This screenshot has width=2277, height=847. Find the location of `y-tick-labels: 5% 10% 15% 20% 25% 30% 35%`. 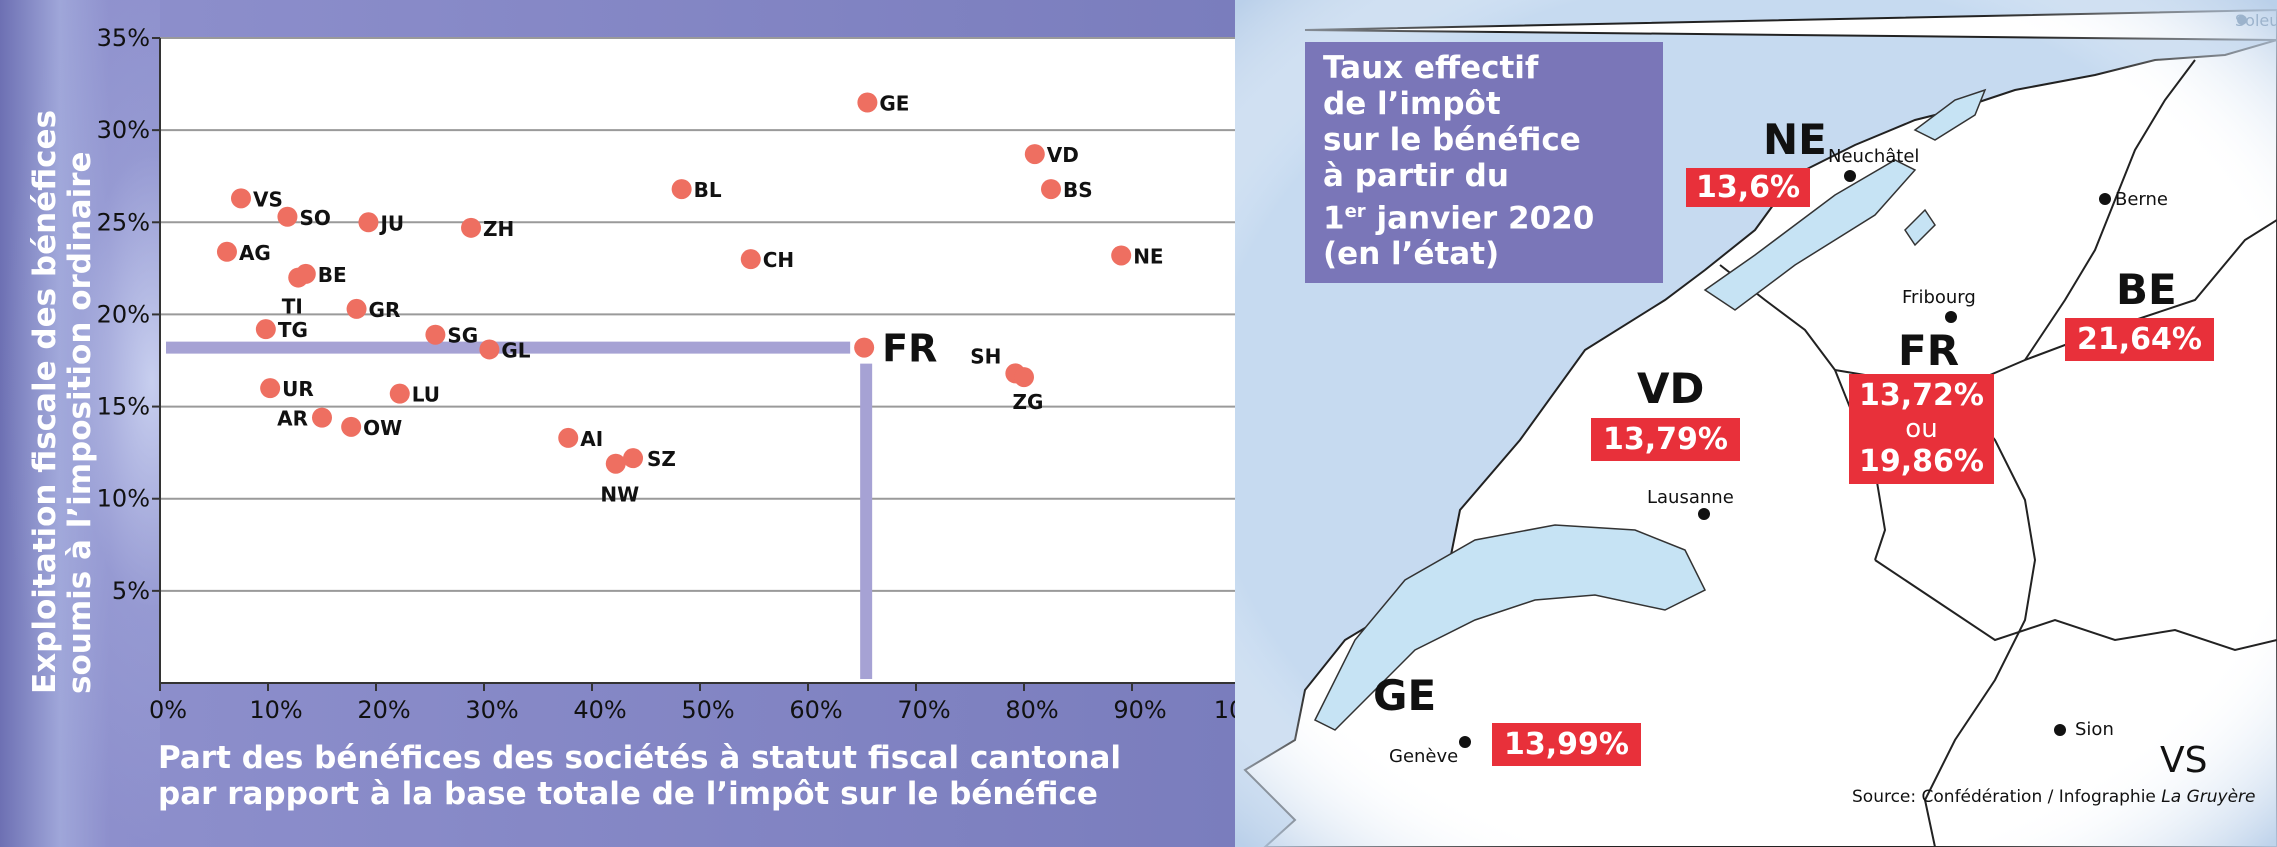

y-tick-labels: 5% 10% 15% 20% 25% 30% 35% is located at coordinates (123, 314).